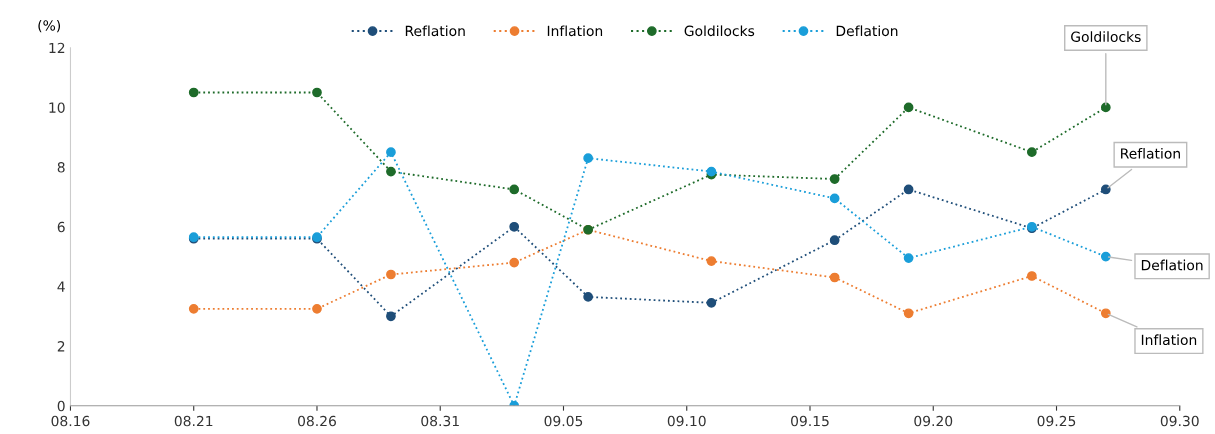  Describe the element at coordinates (563, 421) in the screenshot. I see `x-tick-label: 09.05` at that location.